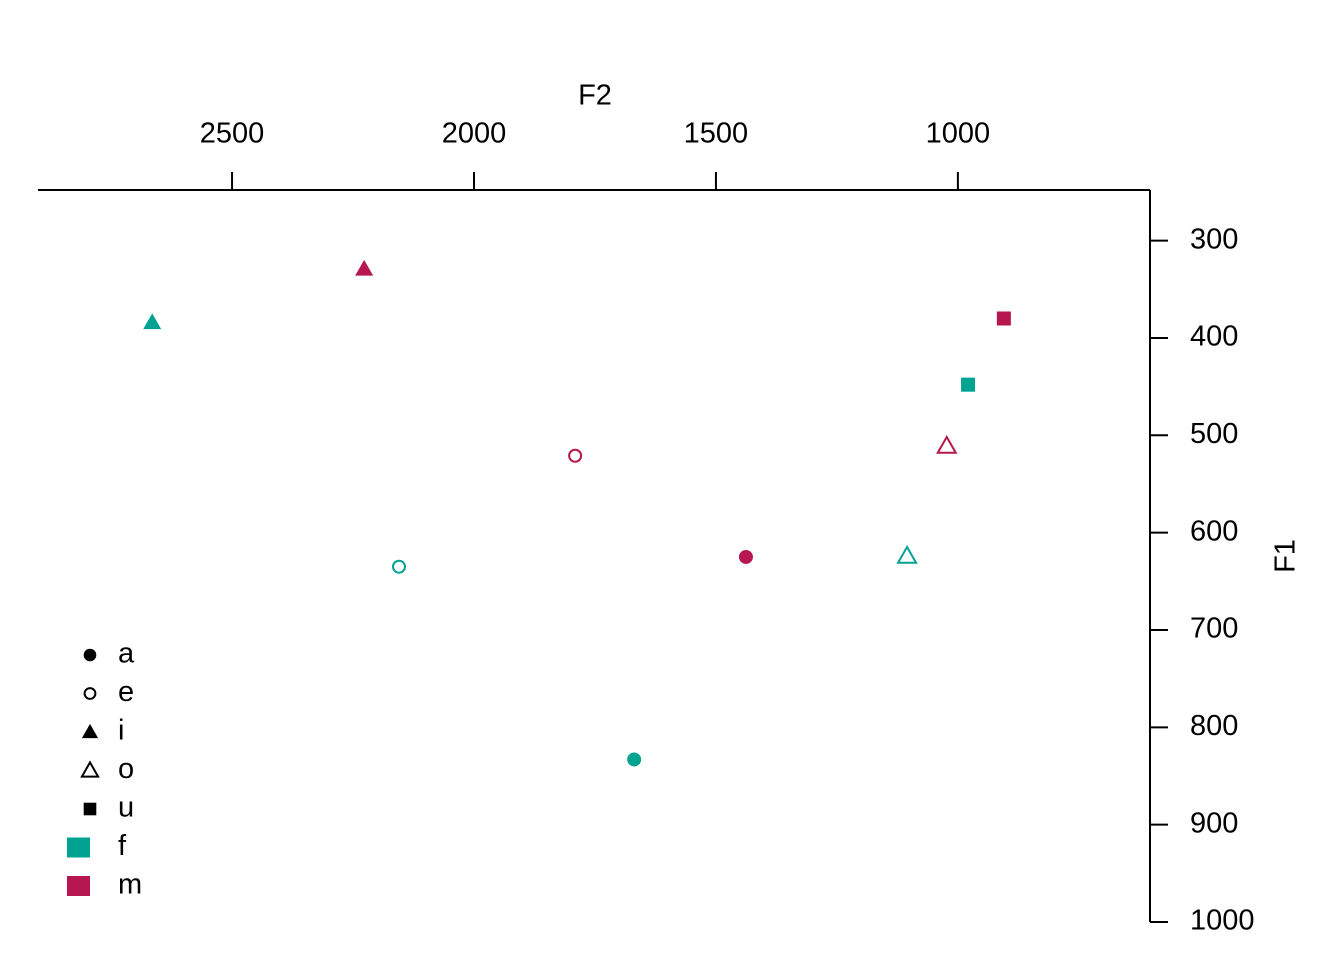 The width and height of the screenshot is (1344, 960). I want to click on legend-label: a, so click(126, 654).